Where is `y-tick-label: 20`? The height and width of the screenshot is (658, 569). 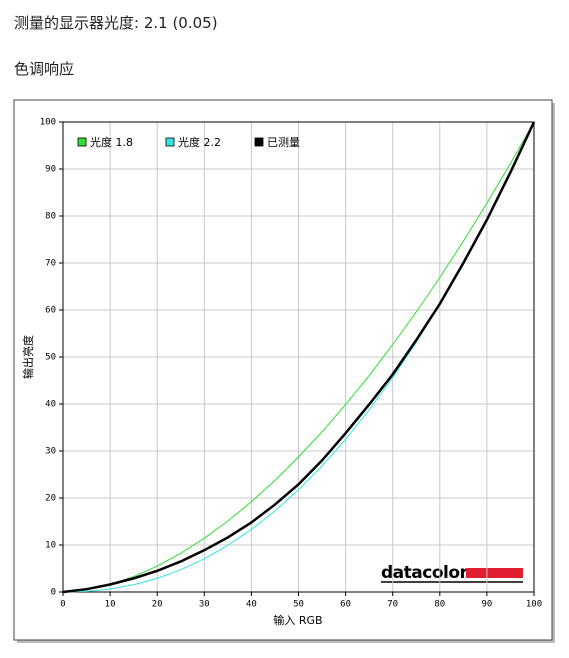
y-tick-label: 20 is located at coordinates (50, 499).